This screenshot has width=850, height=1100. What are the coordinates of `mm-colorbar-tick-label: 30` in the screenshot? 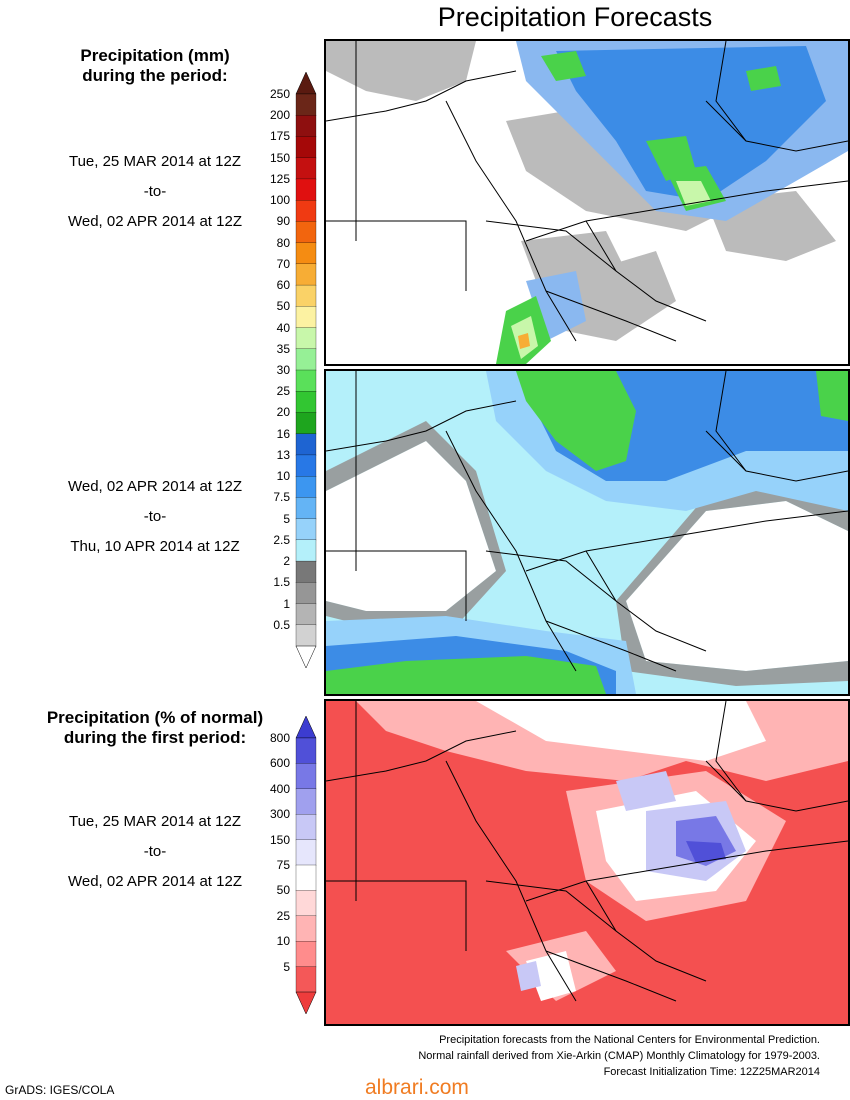 It's located at (283, 370).